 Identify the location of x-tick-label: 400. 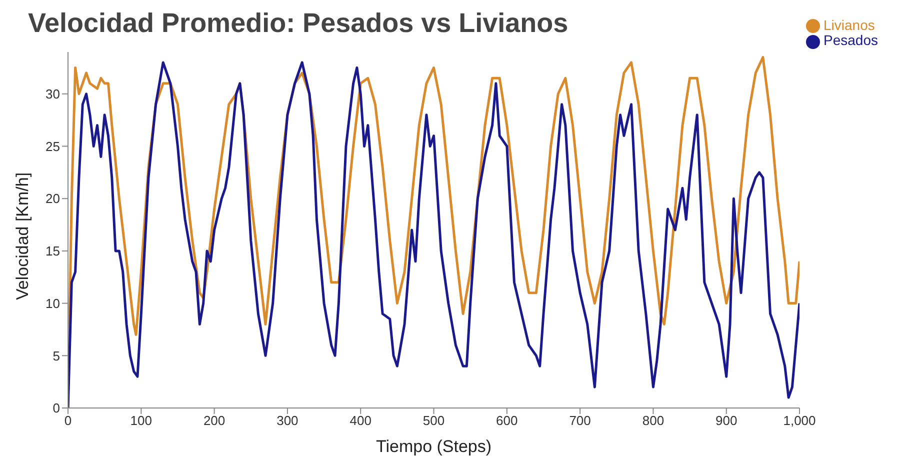
(361, 420).